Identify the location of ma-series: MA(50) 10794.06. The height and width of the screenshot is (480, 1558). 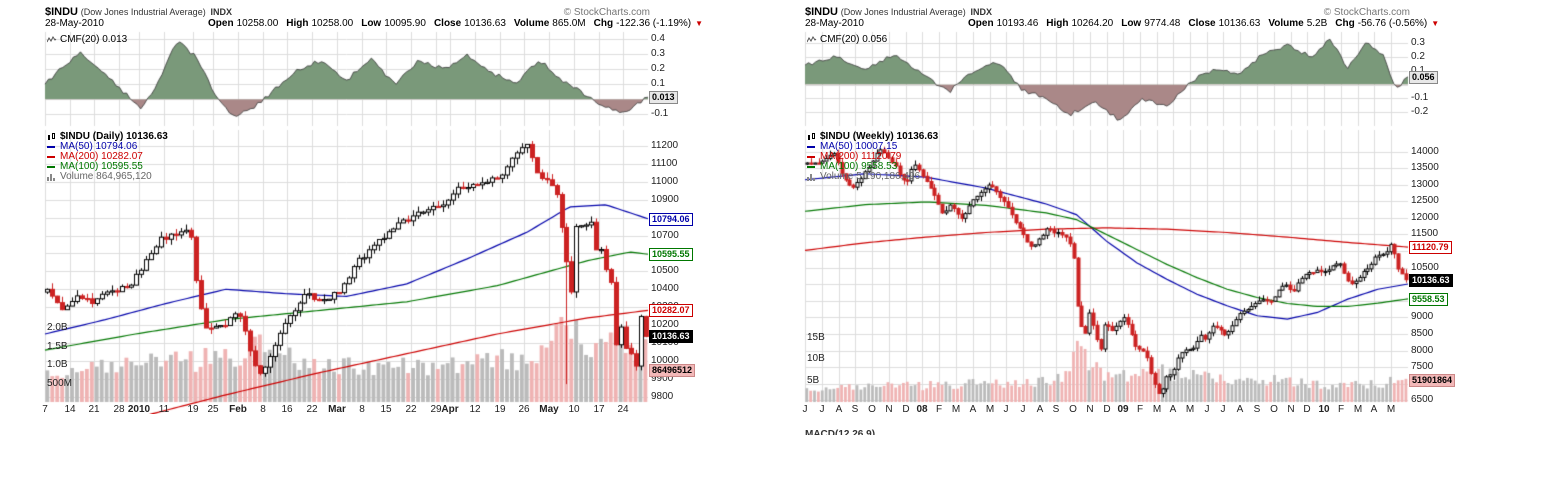
(107, 147).